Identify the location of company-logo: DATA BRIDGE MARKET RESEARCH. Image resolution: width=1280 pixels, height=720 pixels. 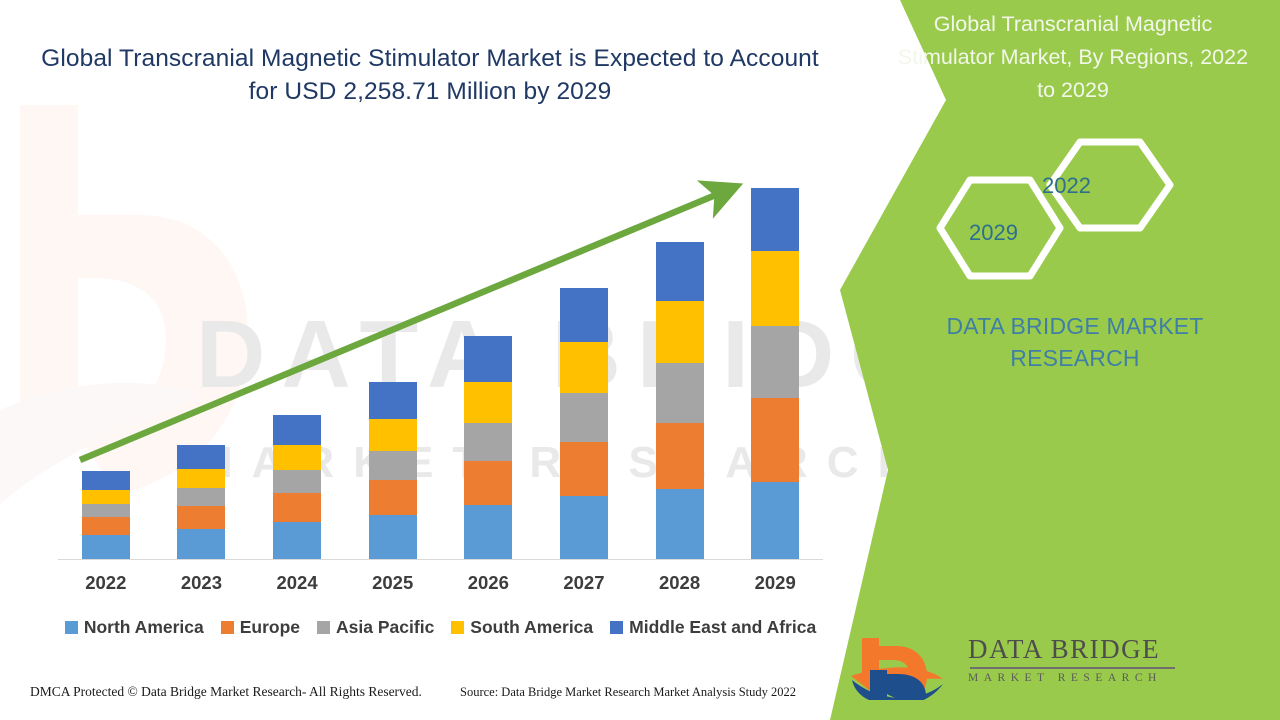
(1058, 669).